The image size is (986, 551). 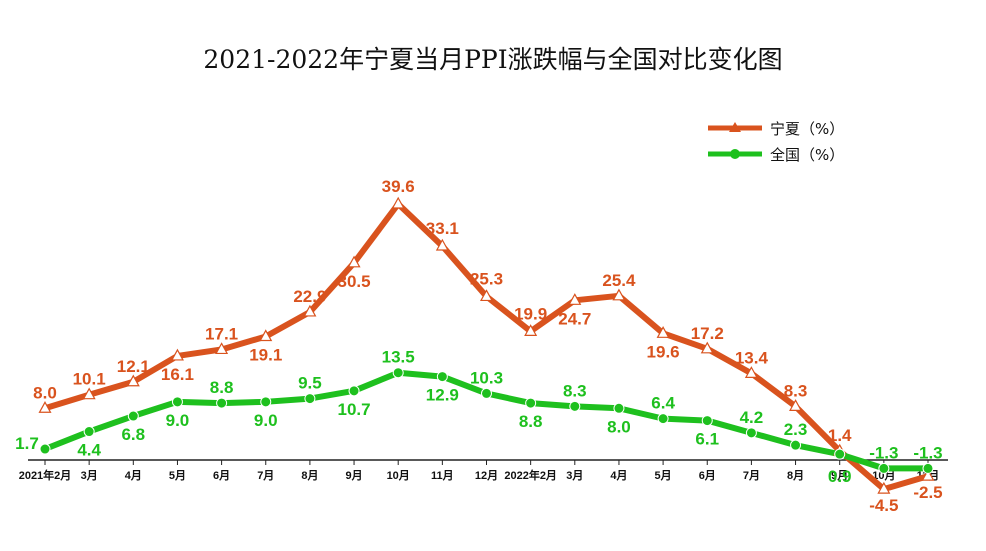 What do you see at coordinates (707, 439) in the screenshot?
I see `data-label-national: 6.1` at bounding box center [707, 439].